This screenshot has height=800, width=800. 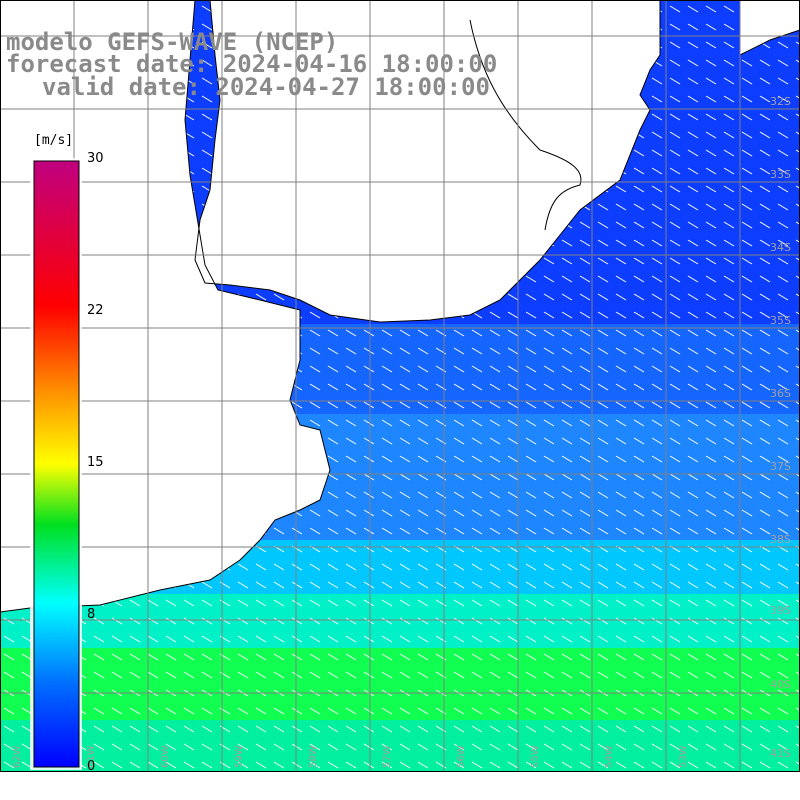 I want to click on colorbar-tick-label: 0, so click(x=91, y=766).